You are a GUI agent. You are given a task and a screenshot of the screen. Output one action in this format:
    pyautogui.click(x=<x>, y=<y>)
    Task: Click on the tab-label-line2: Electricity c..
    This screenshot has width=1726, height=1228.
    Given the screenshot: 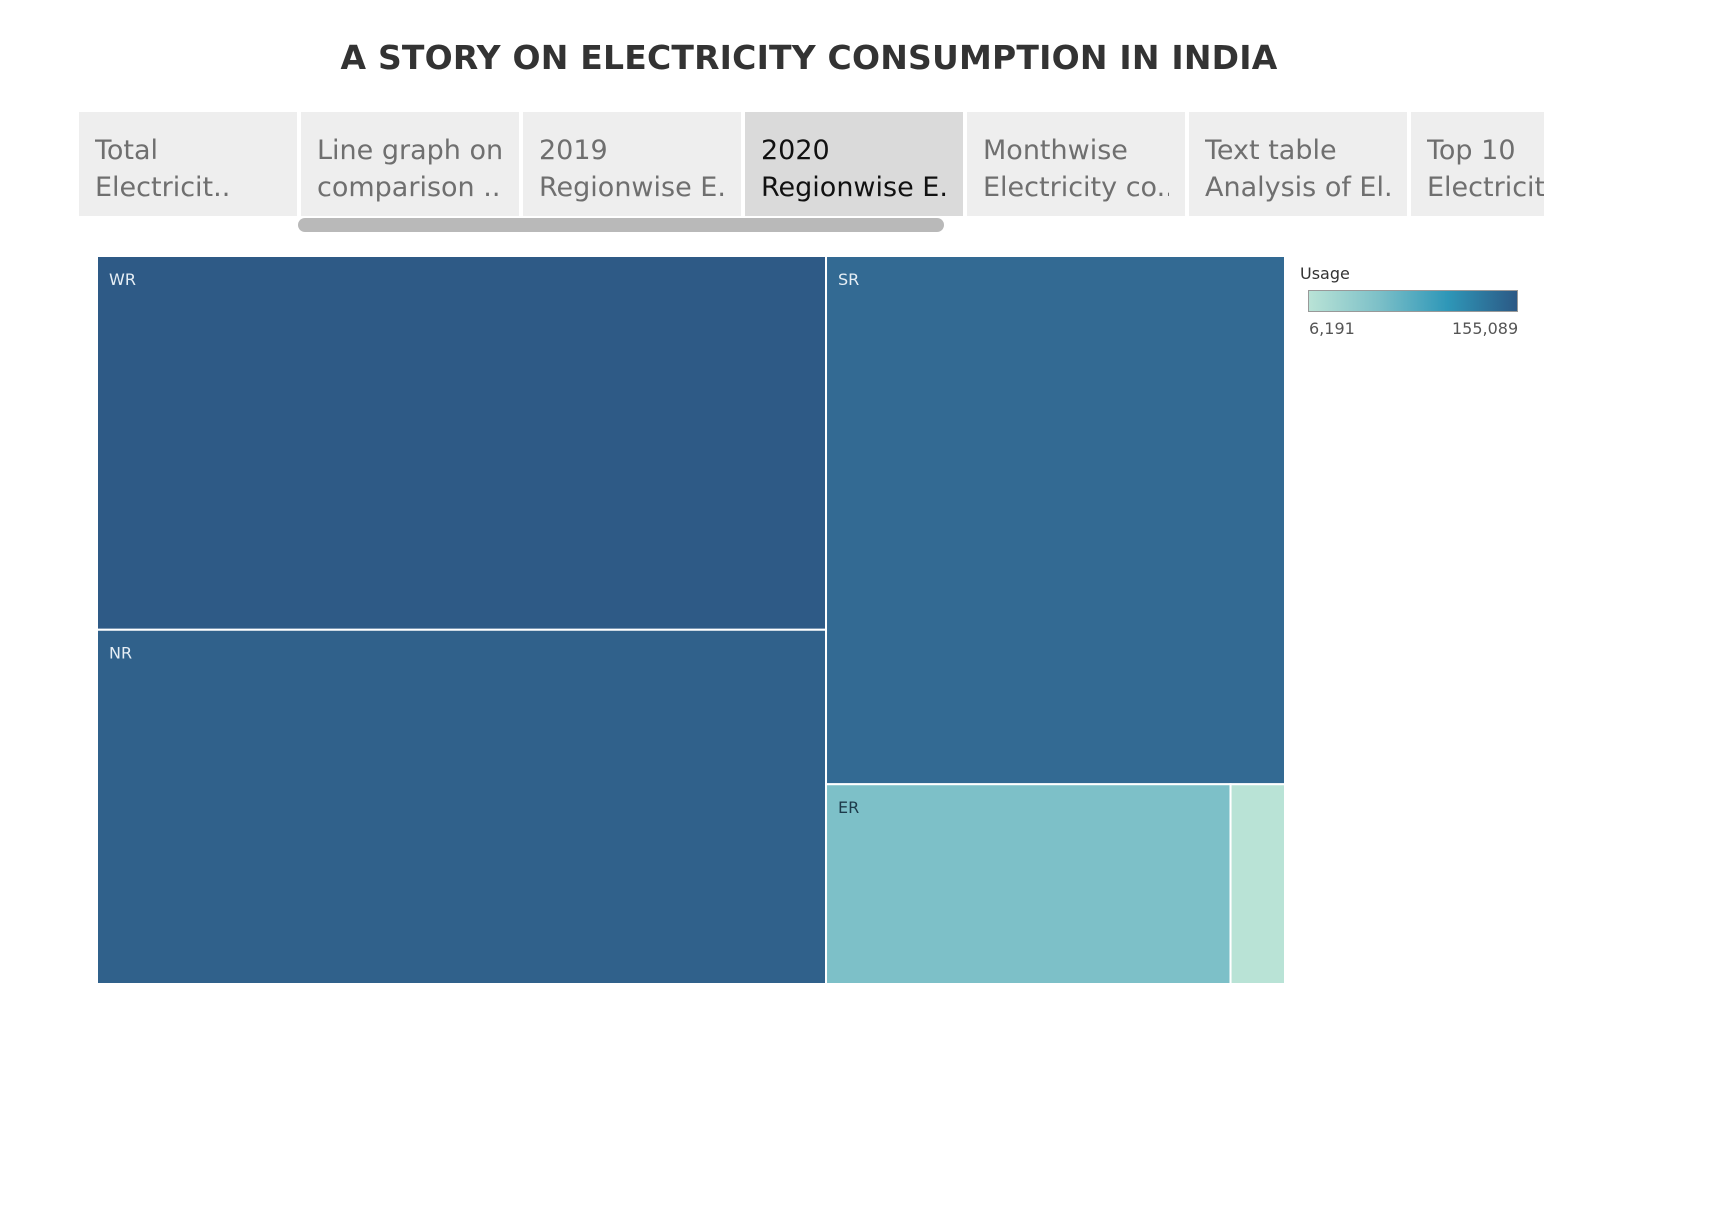 What is the action you would take?
    pyautogui.click(x=1485, y=187)
    